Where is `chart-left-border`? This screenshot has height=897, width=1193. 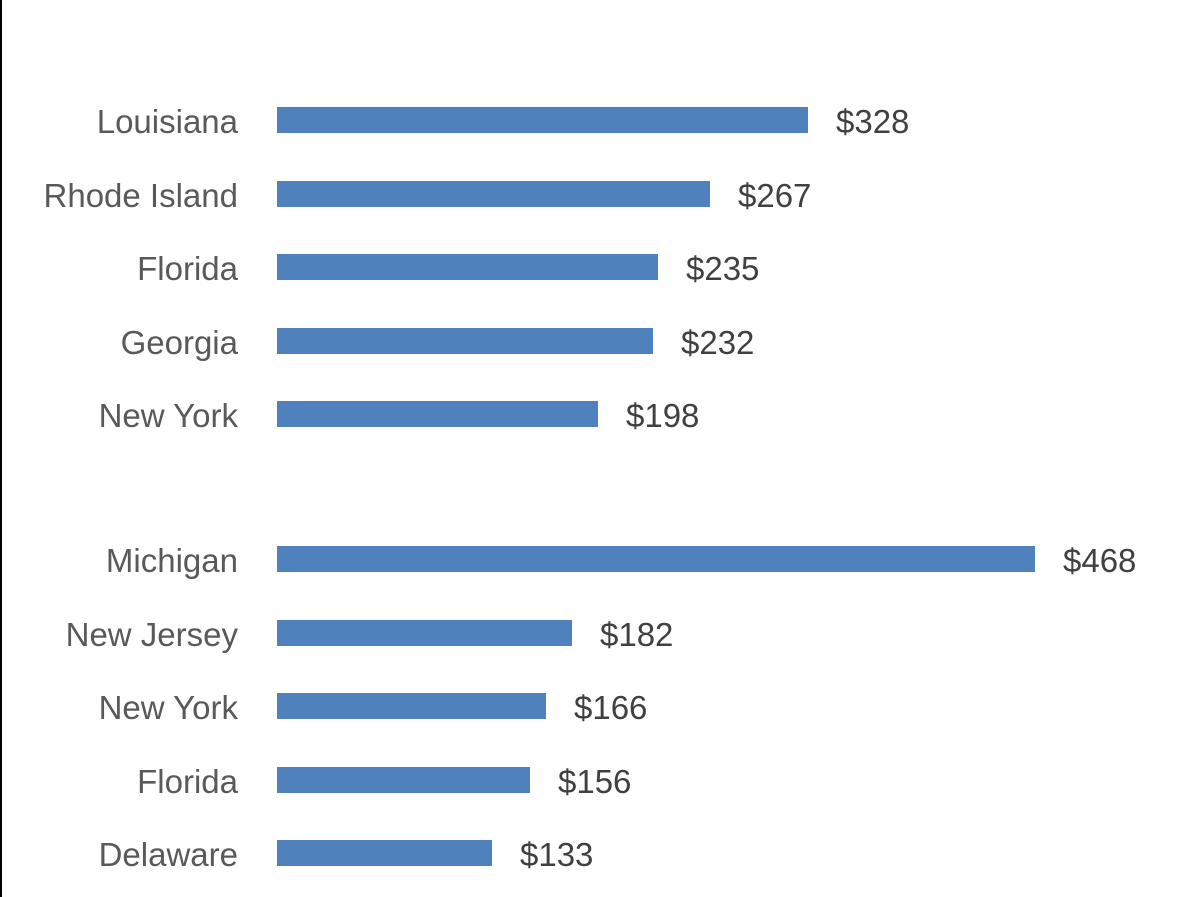 chart-left-border is located at coordinates (1, 448).